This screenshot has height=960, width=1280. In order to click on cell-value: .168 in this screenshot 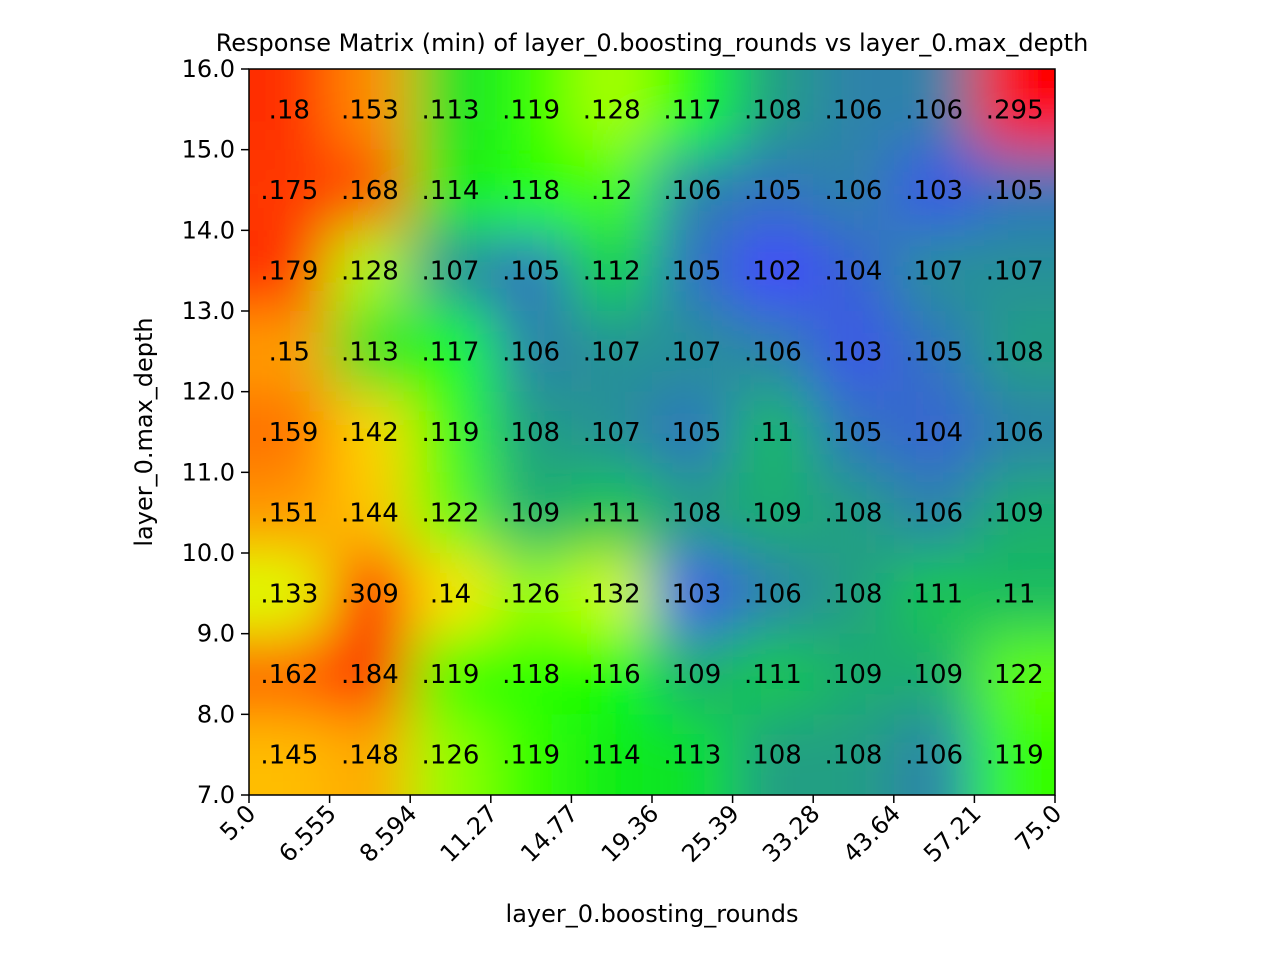, I will do `click(370, 191)`.